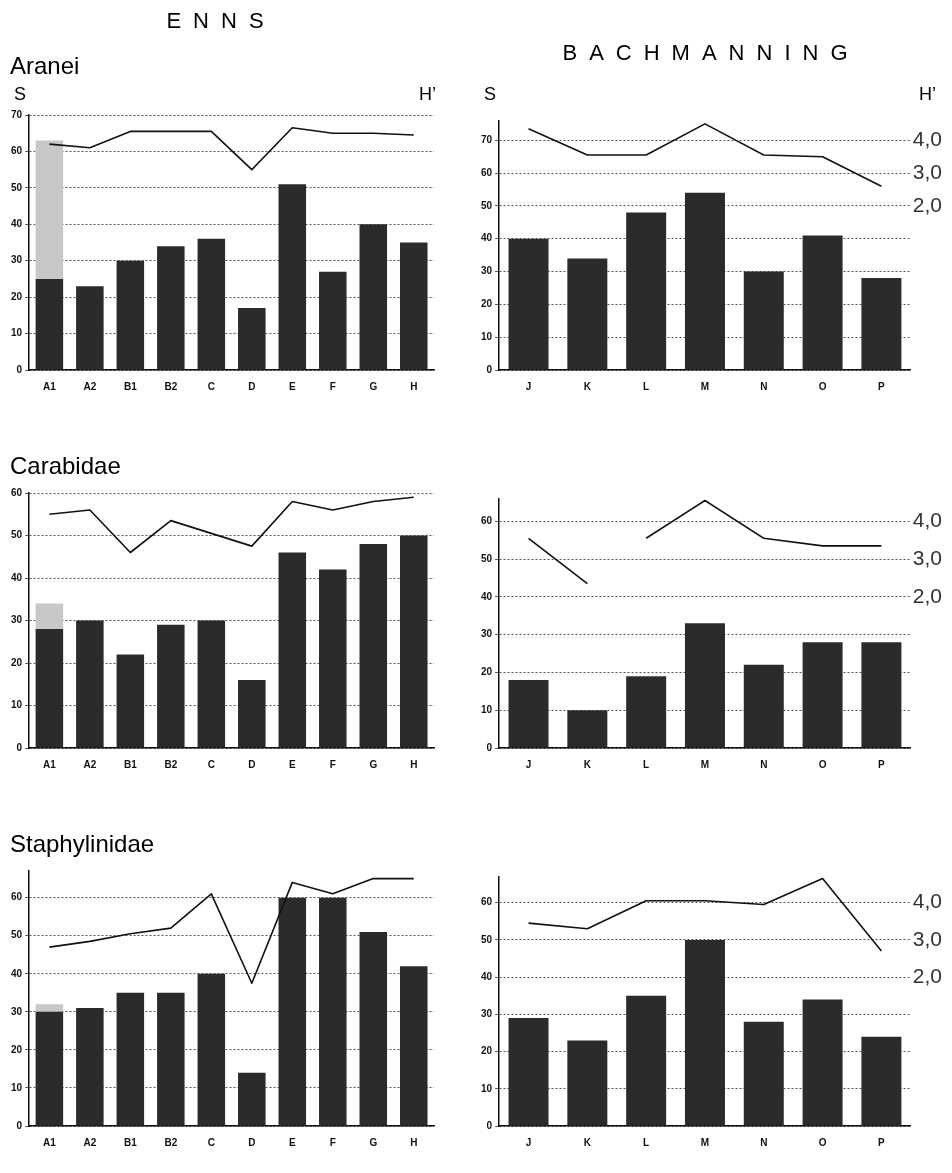  I want to click on y-axis-title: S, so click(490, 95).